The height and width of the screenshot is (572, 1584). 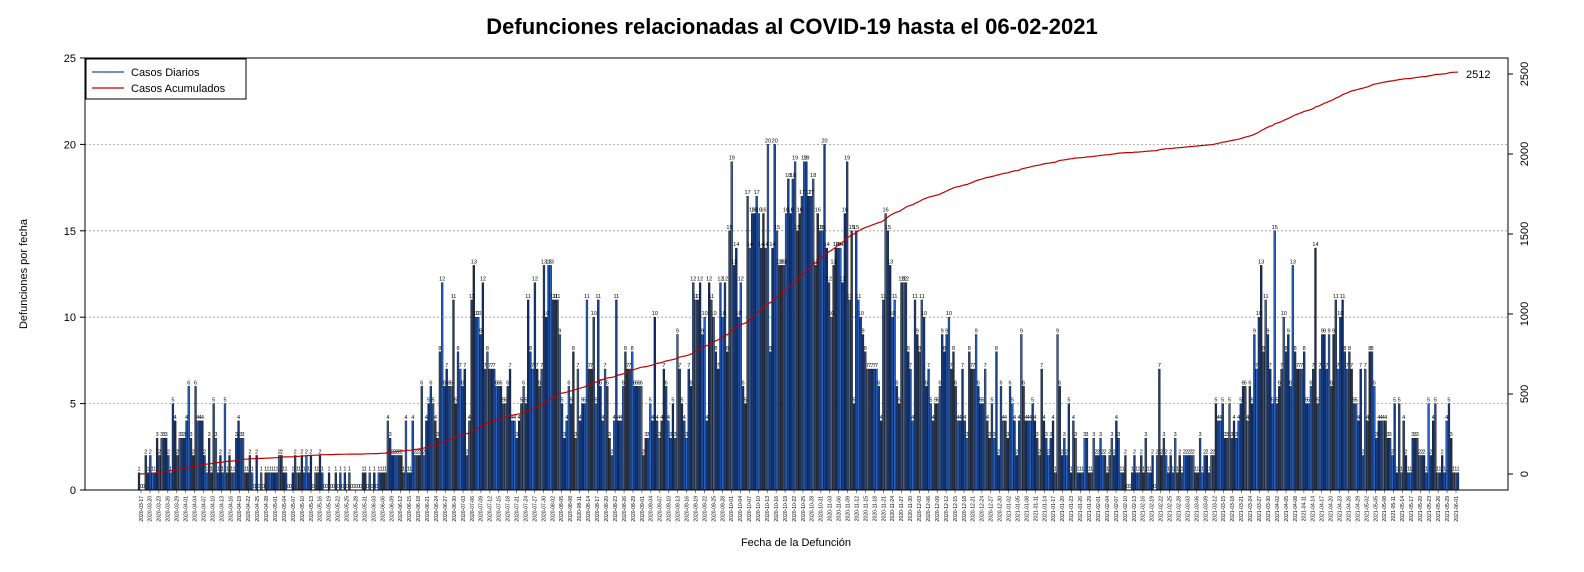 What do you see at coordinates (204, 509) in the screenshot?
I see `x-tick-label: 2020-04-07` at bounding box center [204, 509].